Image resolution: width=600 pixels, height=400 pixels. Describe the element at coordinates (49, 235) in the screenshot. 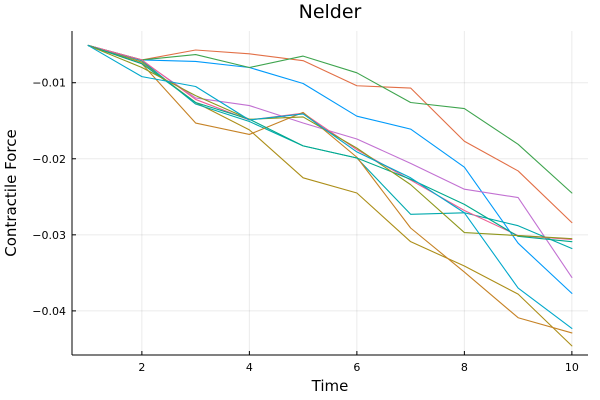

I see `y-tick-label: −0.03` at that location.